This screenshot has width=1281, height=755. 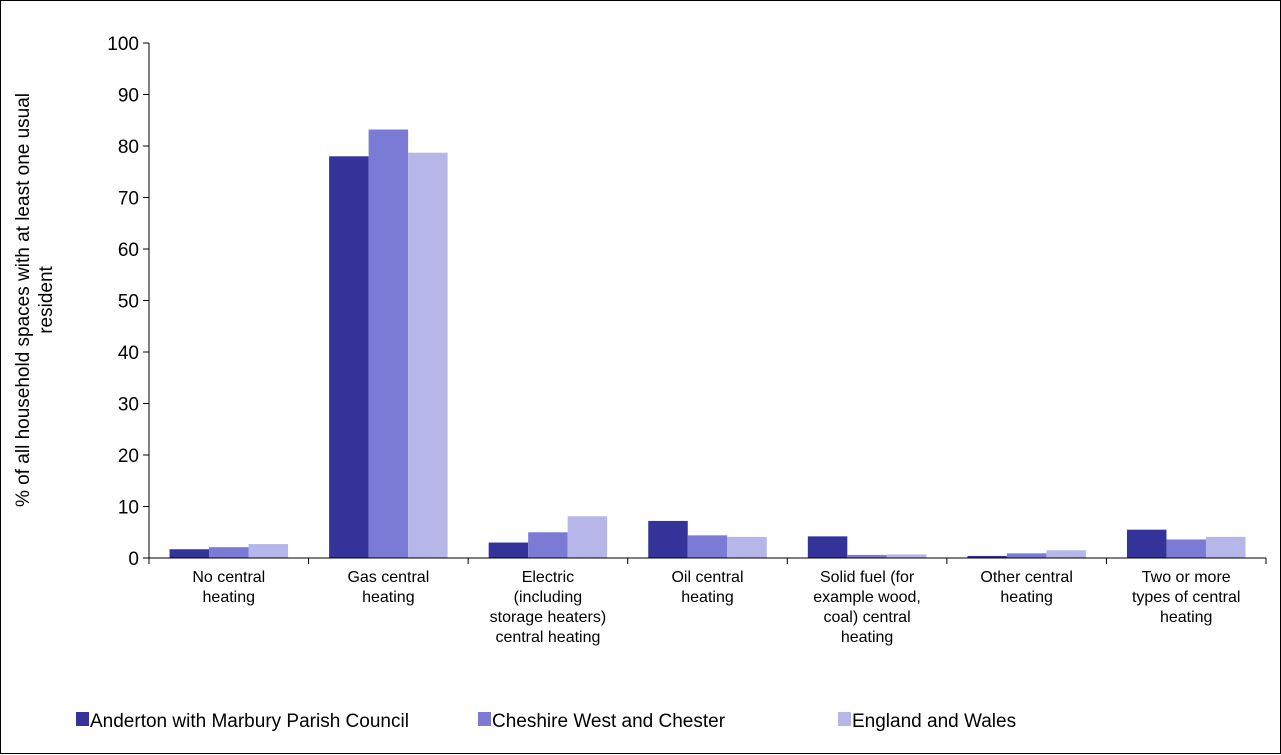 I want to click on x-category-label-6: Two or more types of central heating, so click(x=1186, y=597).